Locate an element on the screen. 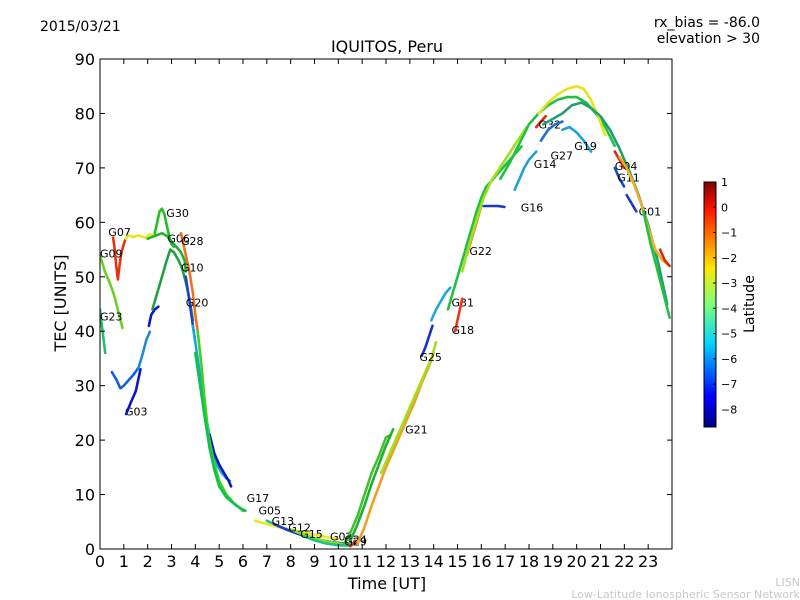 This screenshot has height=600, width=800. series-G14 is located at coordinates (525, 170).